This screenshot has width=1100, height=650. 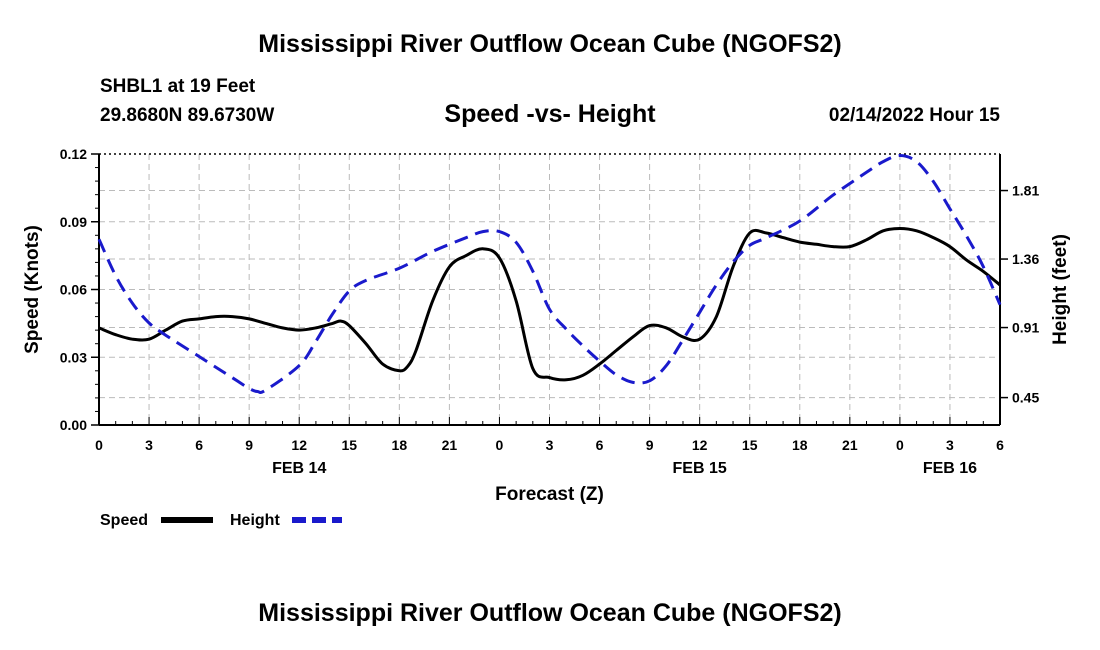 What do you see at coordinates (32, 289) in the screenshot?
I see `y-axis-title: Speed (Knots)` at bounding box center [32, 289].